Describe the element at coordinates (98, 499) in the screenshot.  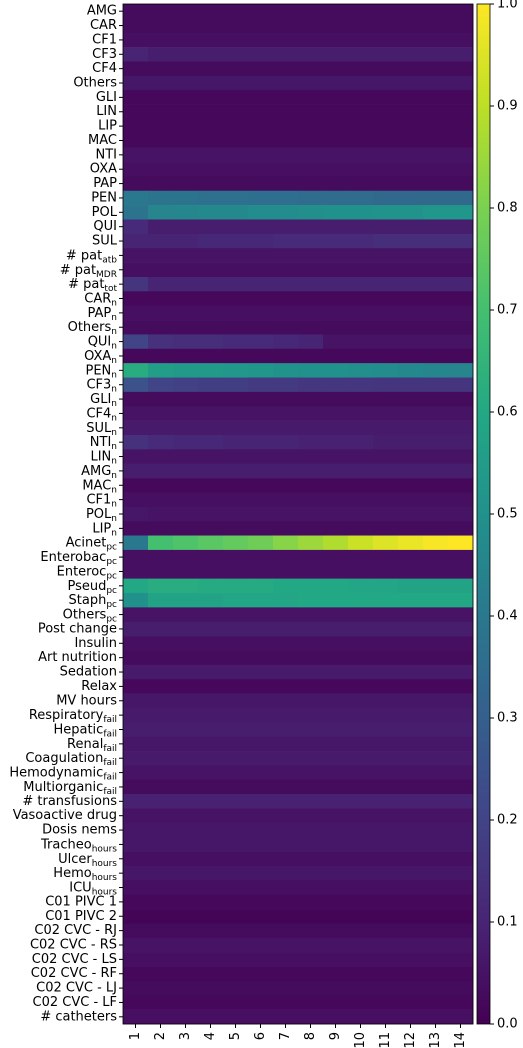
I see `label-base: CF1` at that location.